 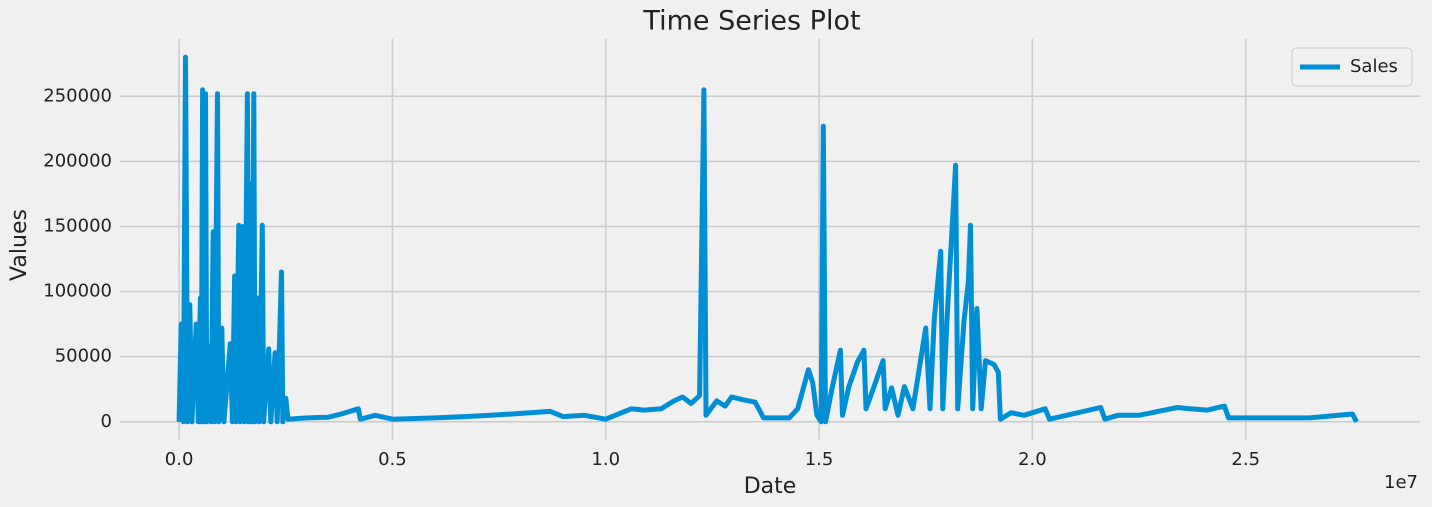 I want to click on y-tick-label: 100000, so click(x=77, y=291).